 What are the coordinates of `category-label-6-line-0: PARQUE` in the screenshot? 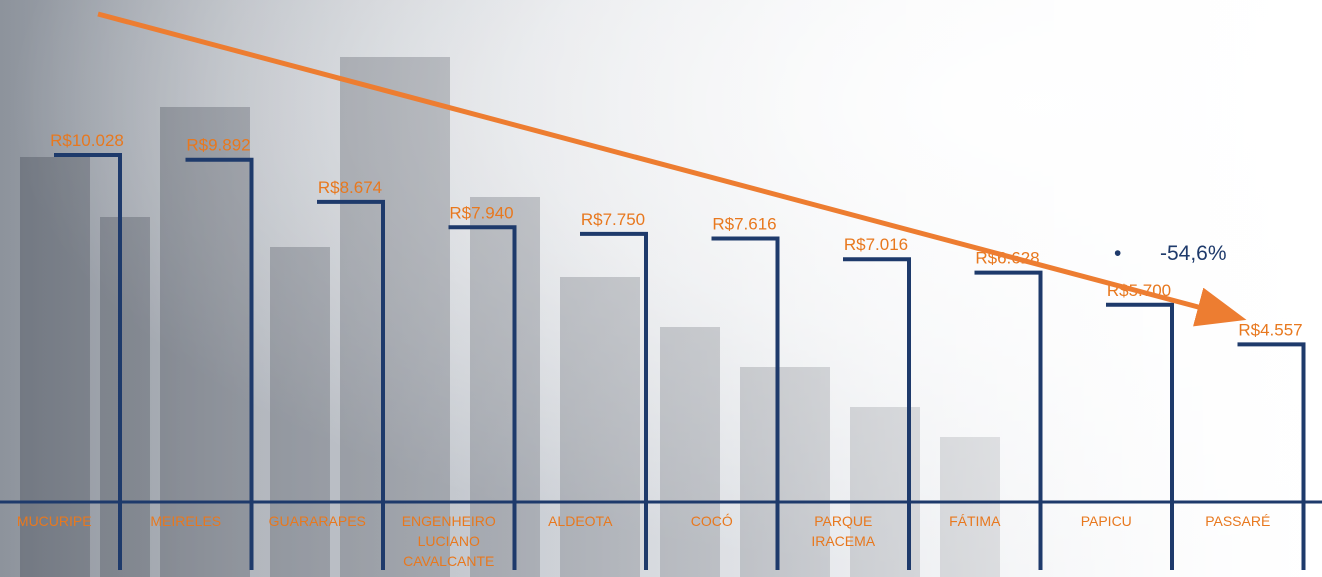 It's located at (843, 521).